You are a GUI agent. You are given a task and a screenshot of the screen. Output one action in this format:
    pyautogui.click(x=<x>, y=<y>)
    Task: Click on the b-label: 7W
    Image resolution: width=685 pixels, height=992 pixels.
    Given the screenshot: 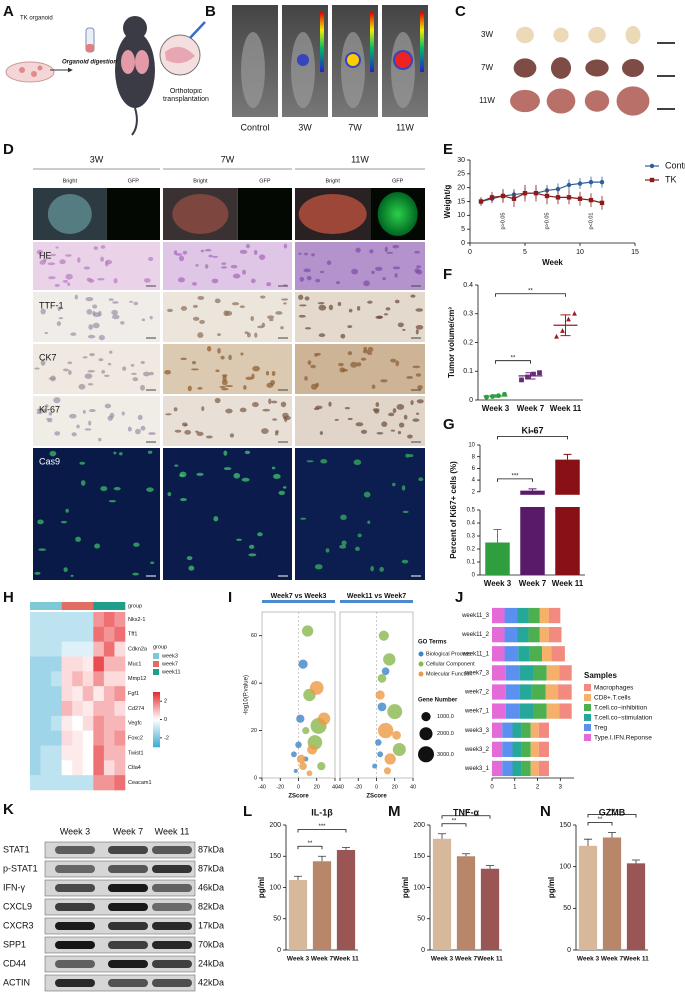 What is the action you would take?
    pyautogui.click(x=355, y=127)
    